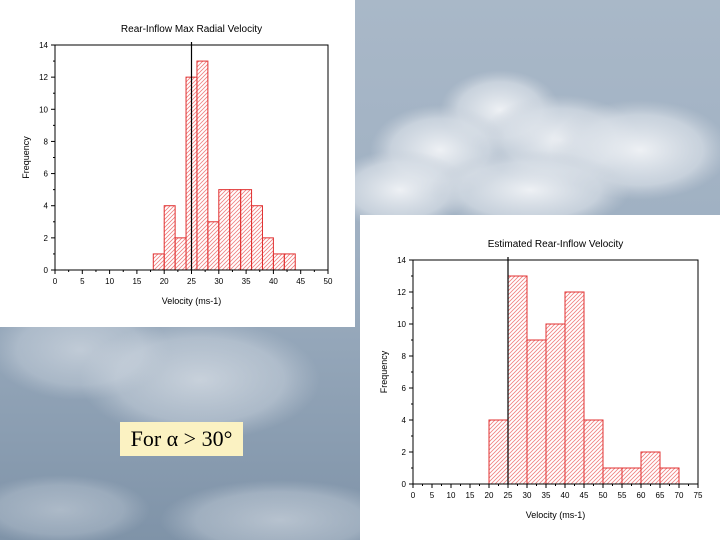 The width and height of the screenshot is (720, 540). Describe the element at coordinates (470, 495) in the screenshot. I see `x-tick-label-1-3: 15` at that location.